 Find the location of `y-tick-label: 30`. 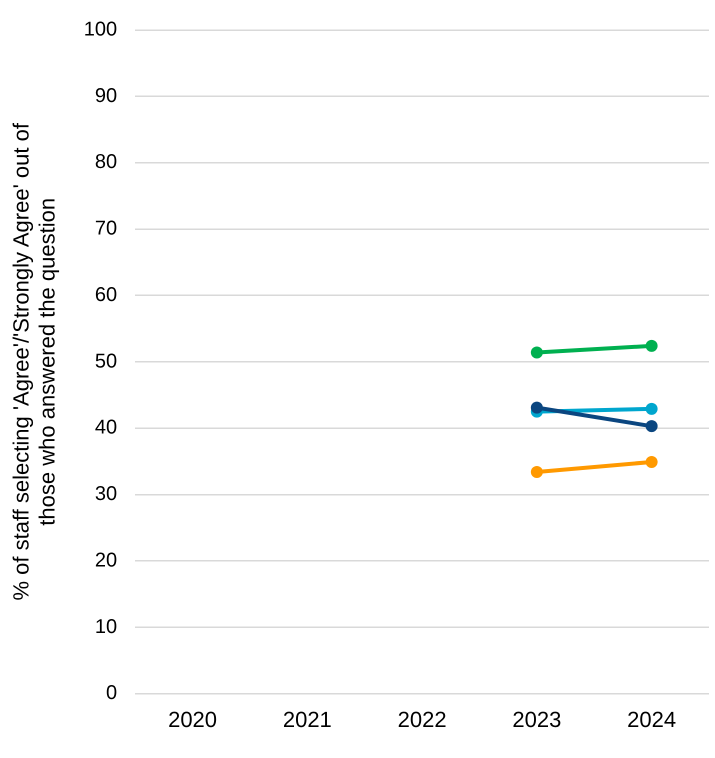

y-tick-label: 30 is located at coordinates (106, 494).